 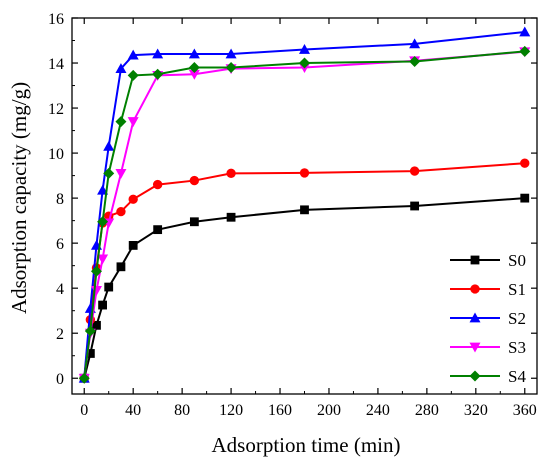 What do you see at coordinates (517, 347) in the screenshot?
I see `legend-label-s3: S3` at bounding box center [517, 347].